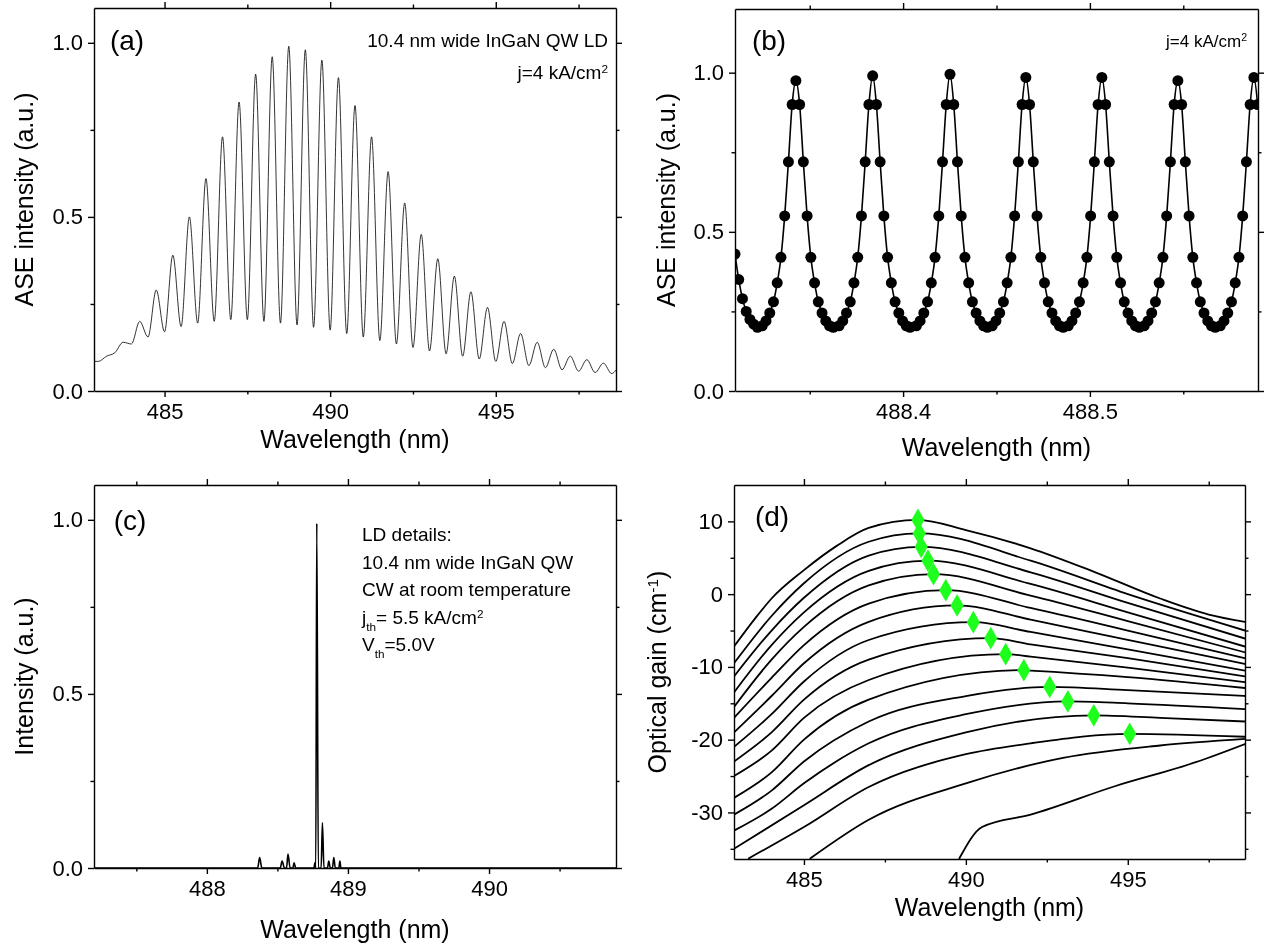  I want to click on x-tick-label: 488.5, so click(1090, 411).